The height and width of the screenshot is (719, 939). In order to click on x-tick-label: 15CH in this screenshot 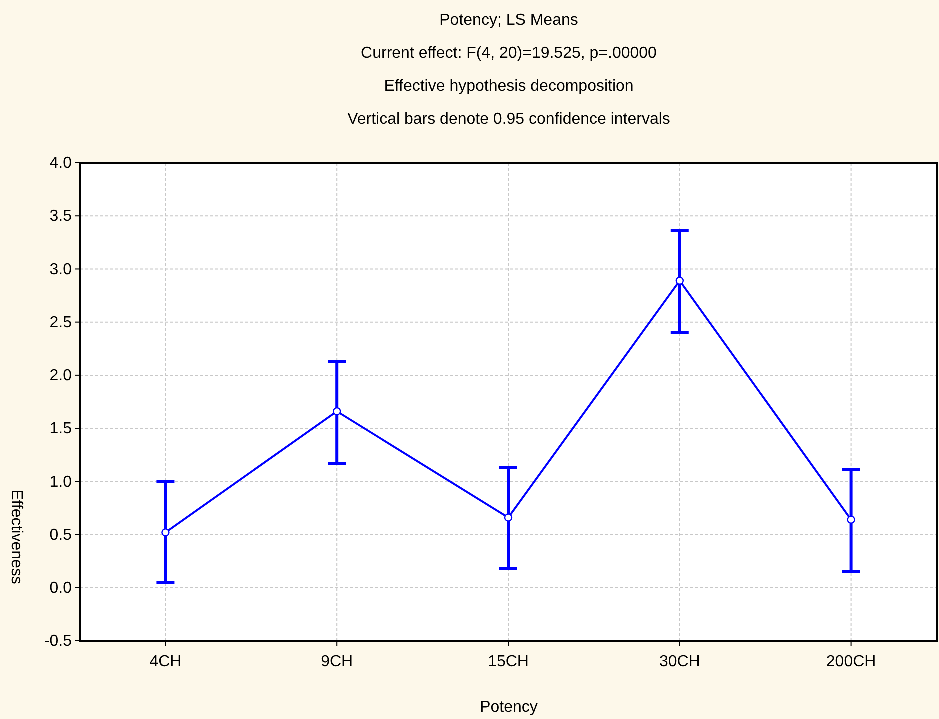, I will do `click(508, 662)`.